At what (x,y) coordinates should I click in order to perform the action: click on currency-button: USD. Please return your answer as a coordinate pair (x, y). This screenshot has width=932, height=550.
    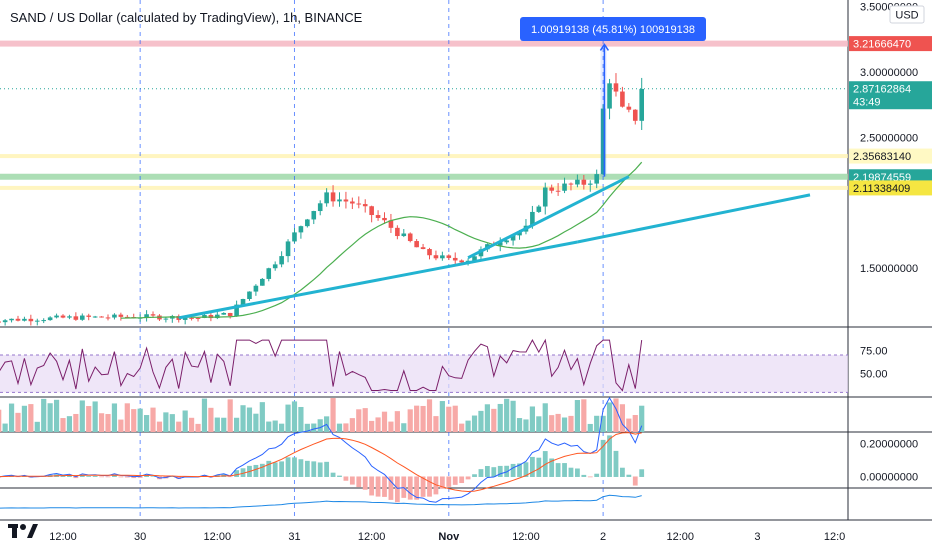
    Looking at the image, I should click on (907, 14).